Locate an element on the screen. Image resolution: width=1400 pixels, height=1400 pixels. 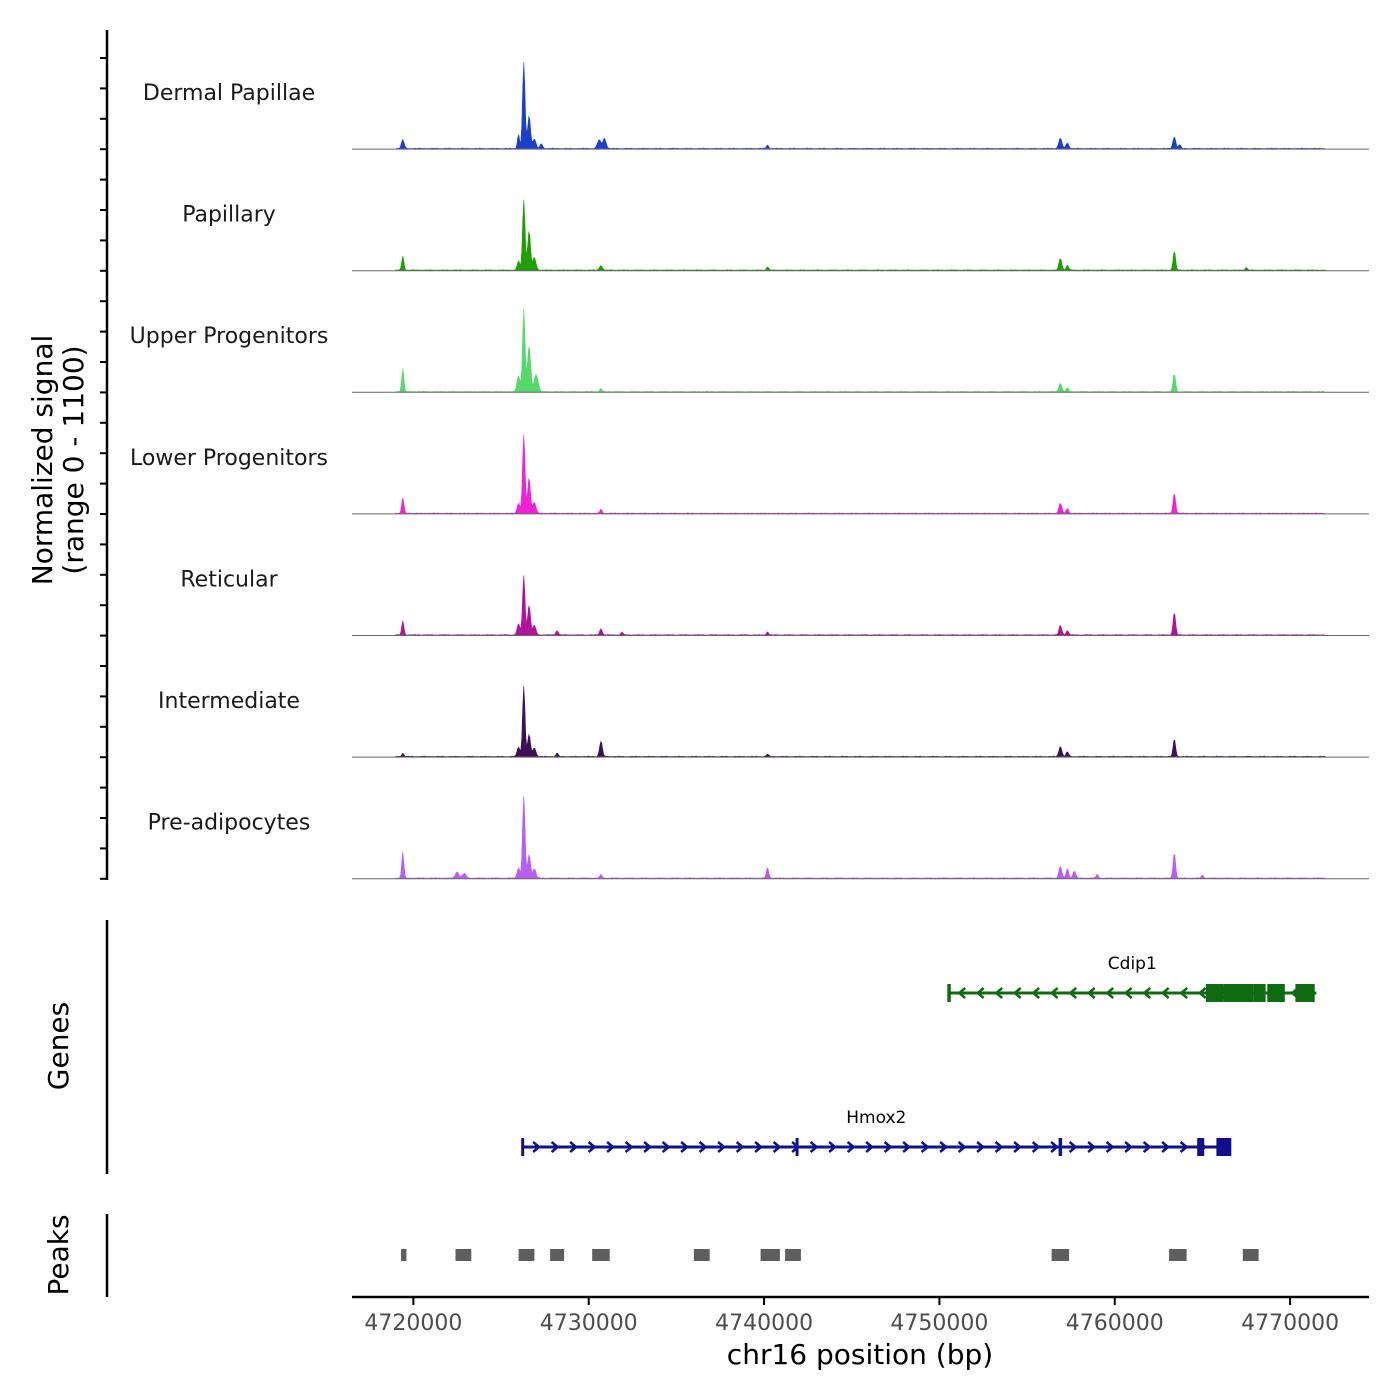
track-label: Upper Progenitors is located at coordinates (229, 336).